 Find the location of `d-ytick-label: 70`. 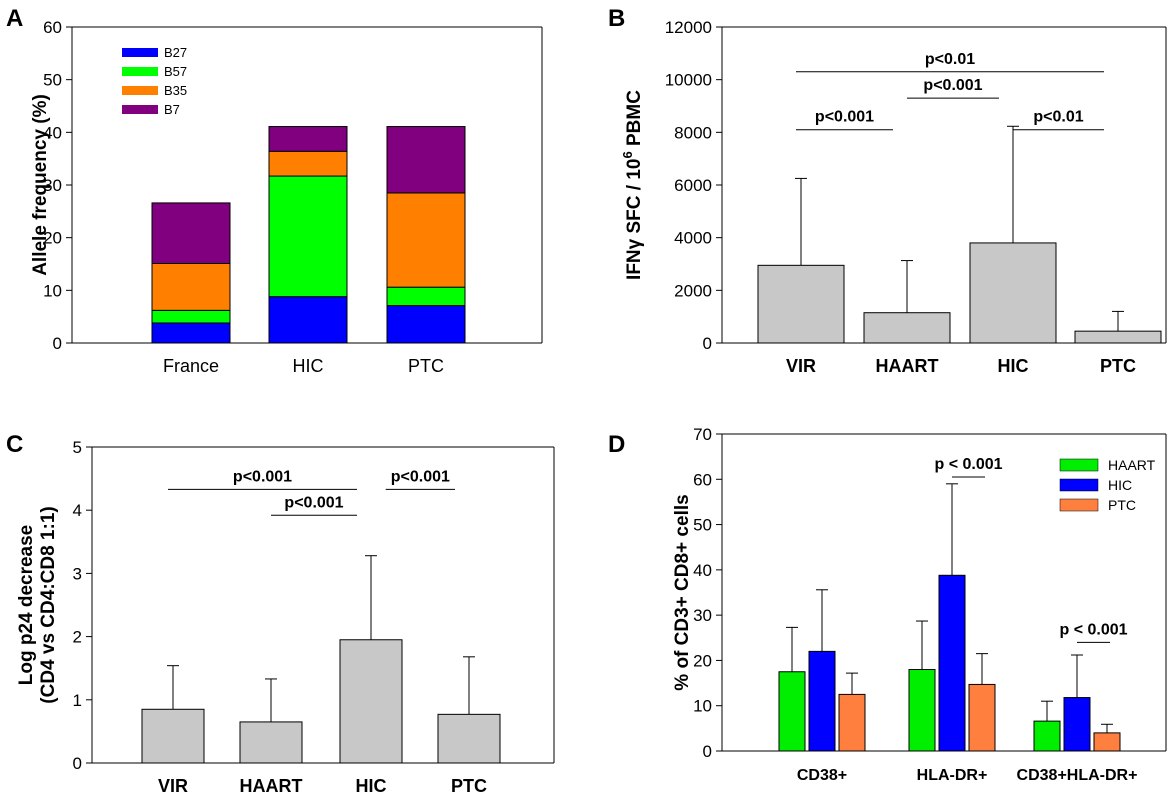

d-ytick-label: 70 is located at coordinates (702, 434).